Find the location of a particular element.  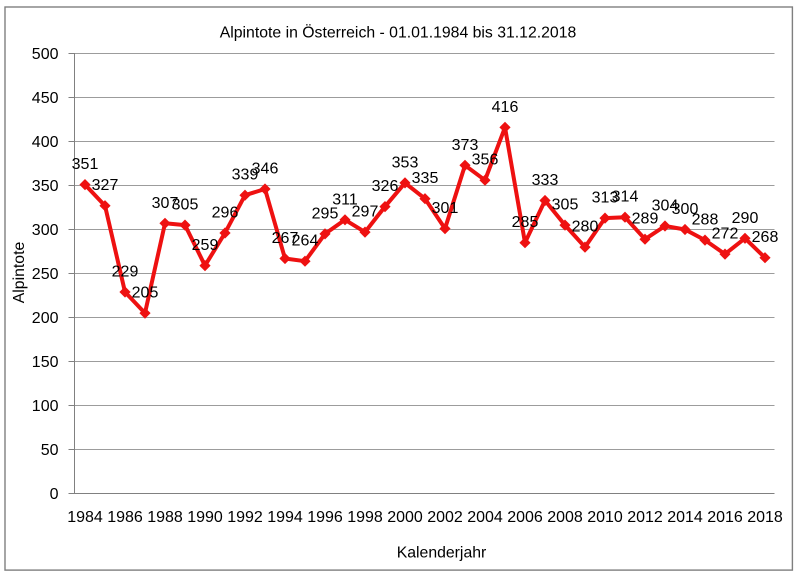

svg-text: 290 is located at coordinates (745, 218).